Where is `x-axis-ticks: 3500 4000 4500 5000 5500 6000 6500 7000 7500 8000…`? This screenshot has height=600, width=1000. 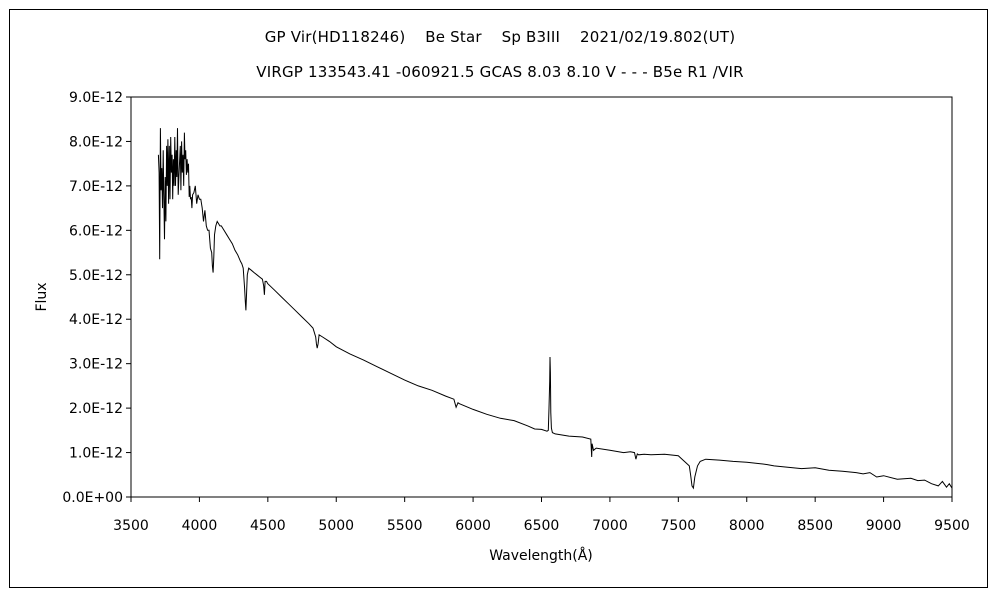
x-axis-ticks: 3500 4000 4500 5000 5500 6000 6500 7000 7500 8000… is located at coordinates (541, 515).